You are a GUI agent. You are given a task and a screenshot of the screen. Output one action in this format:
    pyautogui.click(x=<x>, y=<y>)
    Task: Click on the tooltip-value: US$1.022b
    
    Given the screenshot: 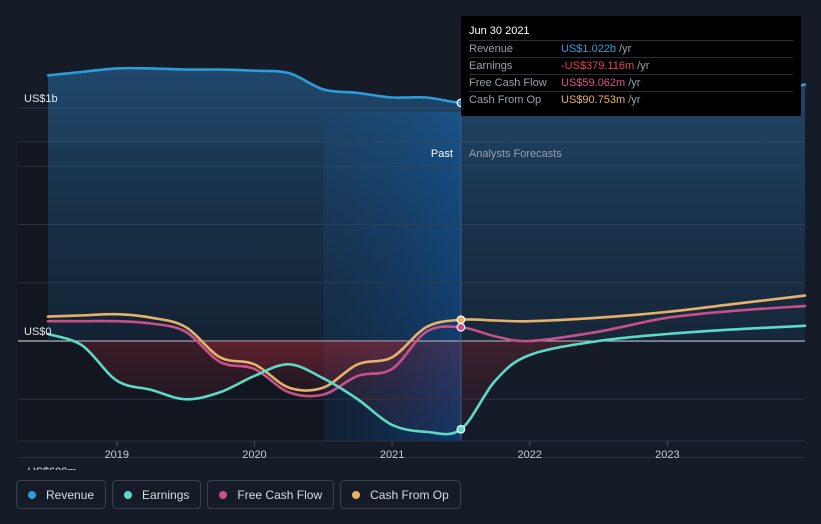 What is the action you would take?
    pyautogui.click(x=589, y=49)
    